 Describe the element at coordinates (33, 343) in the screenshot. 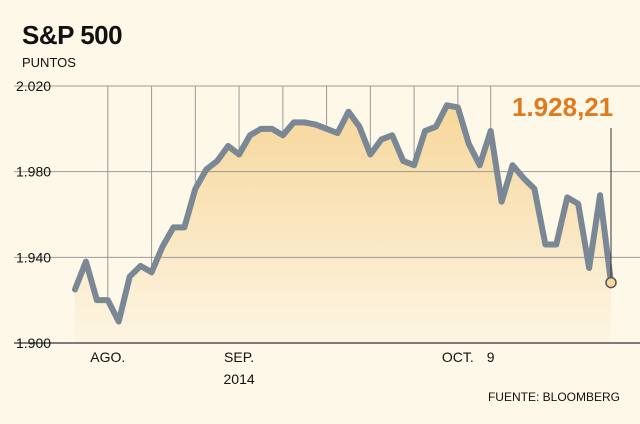

I see `y-tick-label: 1.900` at that location.